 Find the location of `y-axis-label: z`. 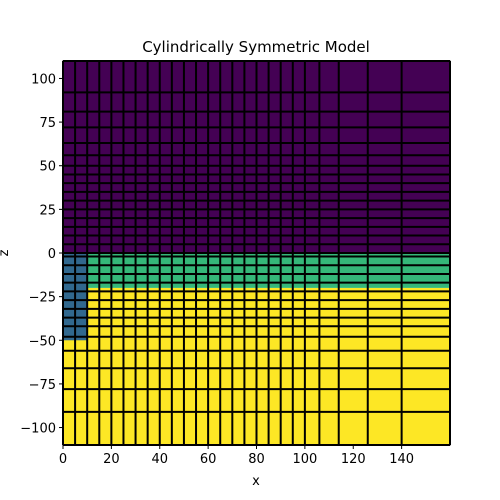

y-axis-label: z is located at coordinates (6, 252).